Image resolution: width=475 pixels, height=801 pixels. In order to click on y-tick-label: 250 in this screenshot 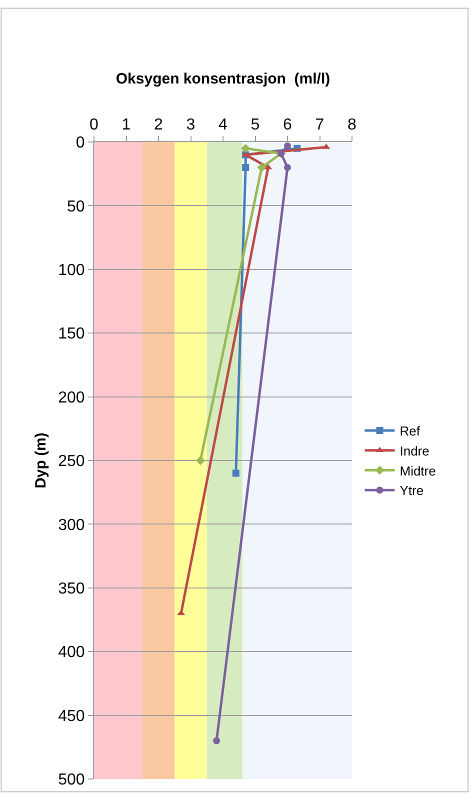, I will do `click(71, 461)`.